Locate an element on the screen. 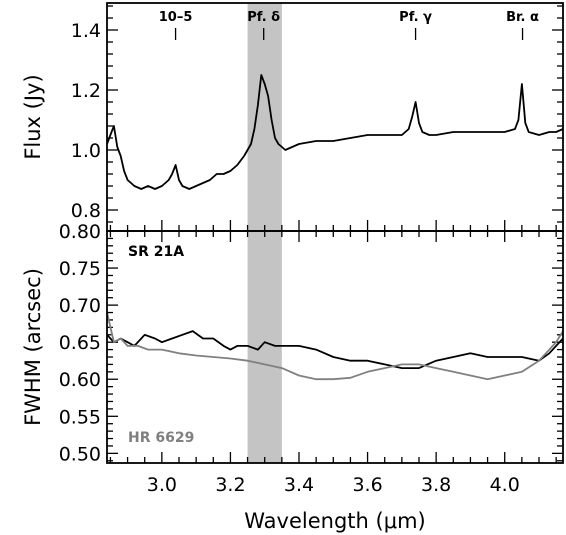  line-marker-label: Pf. δ is located at coordinates (263, 17).